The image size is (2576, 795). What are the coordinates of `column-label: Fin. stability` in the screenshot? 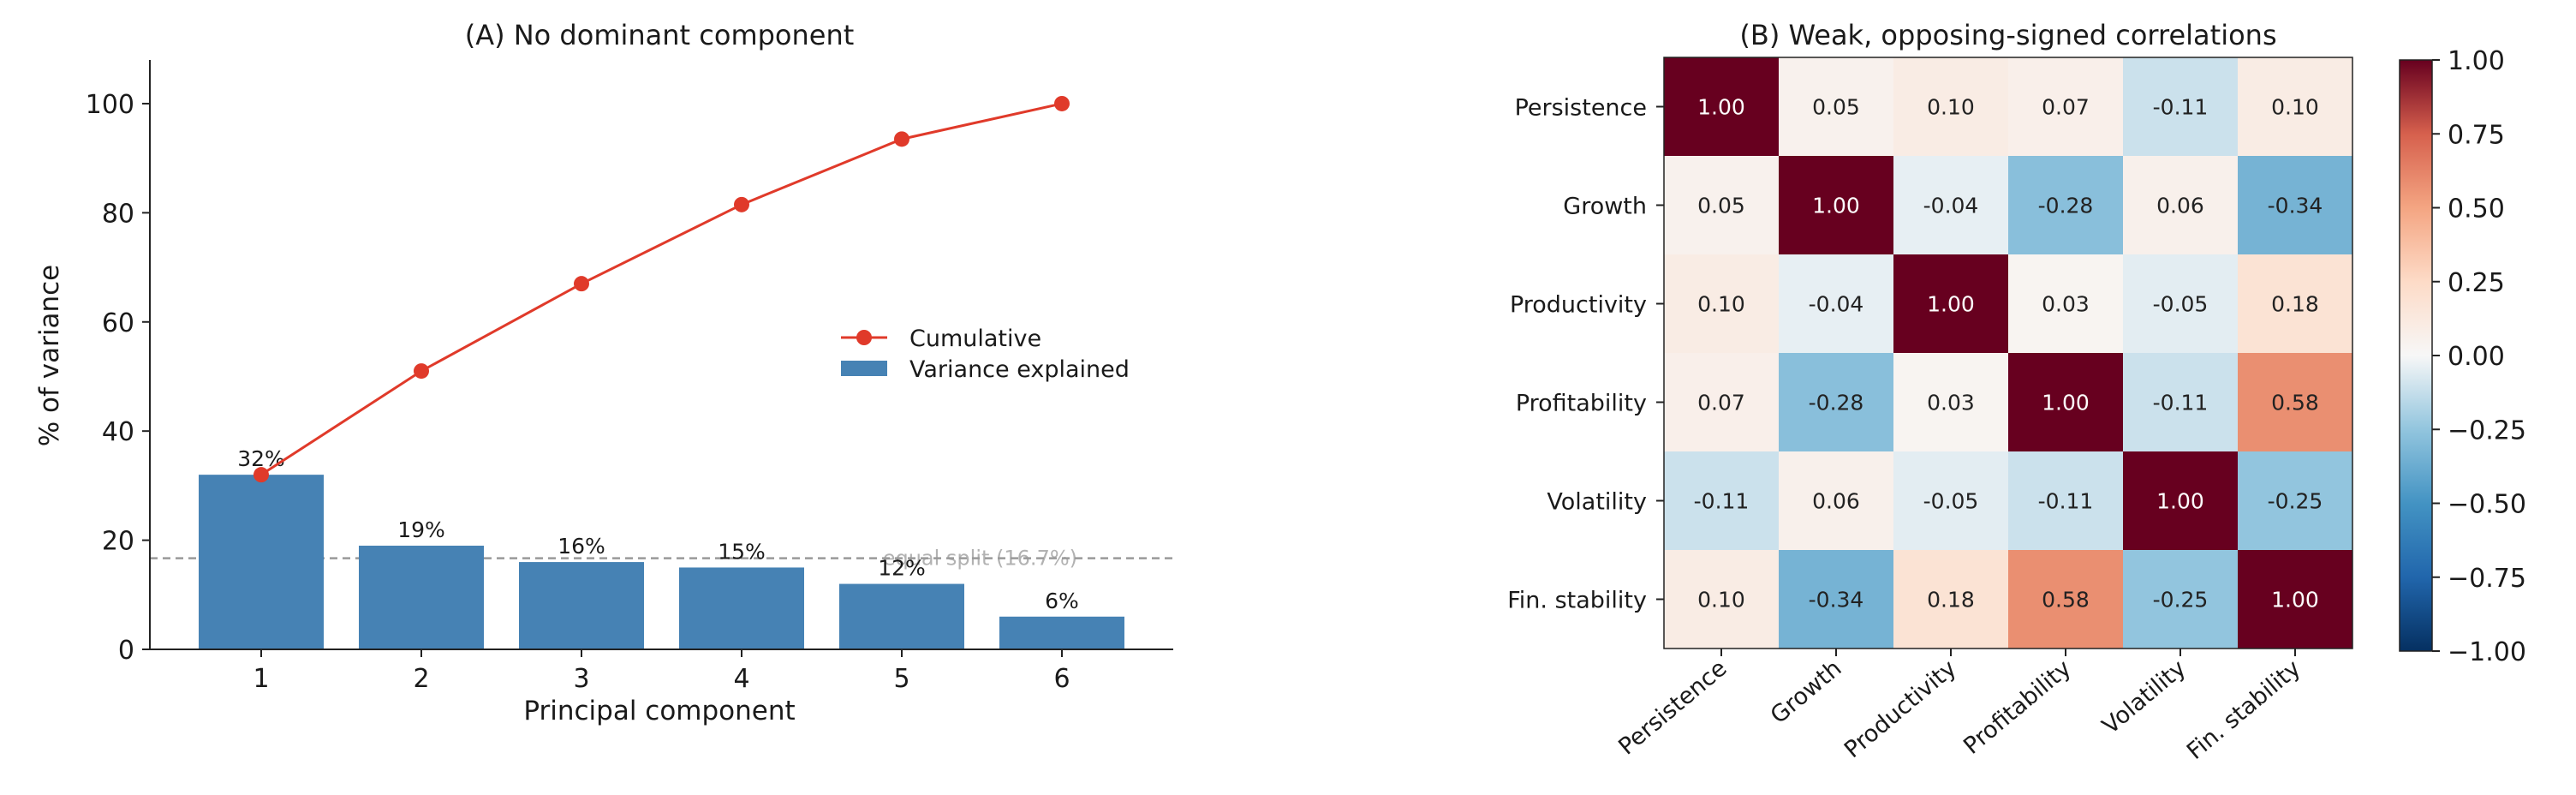 It's located at (2244, 710).